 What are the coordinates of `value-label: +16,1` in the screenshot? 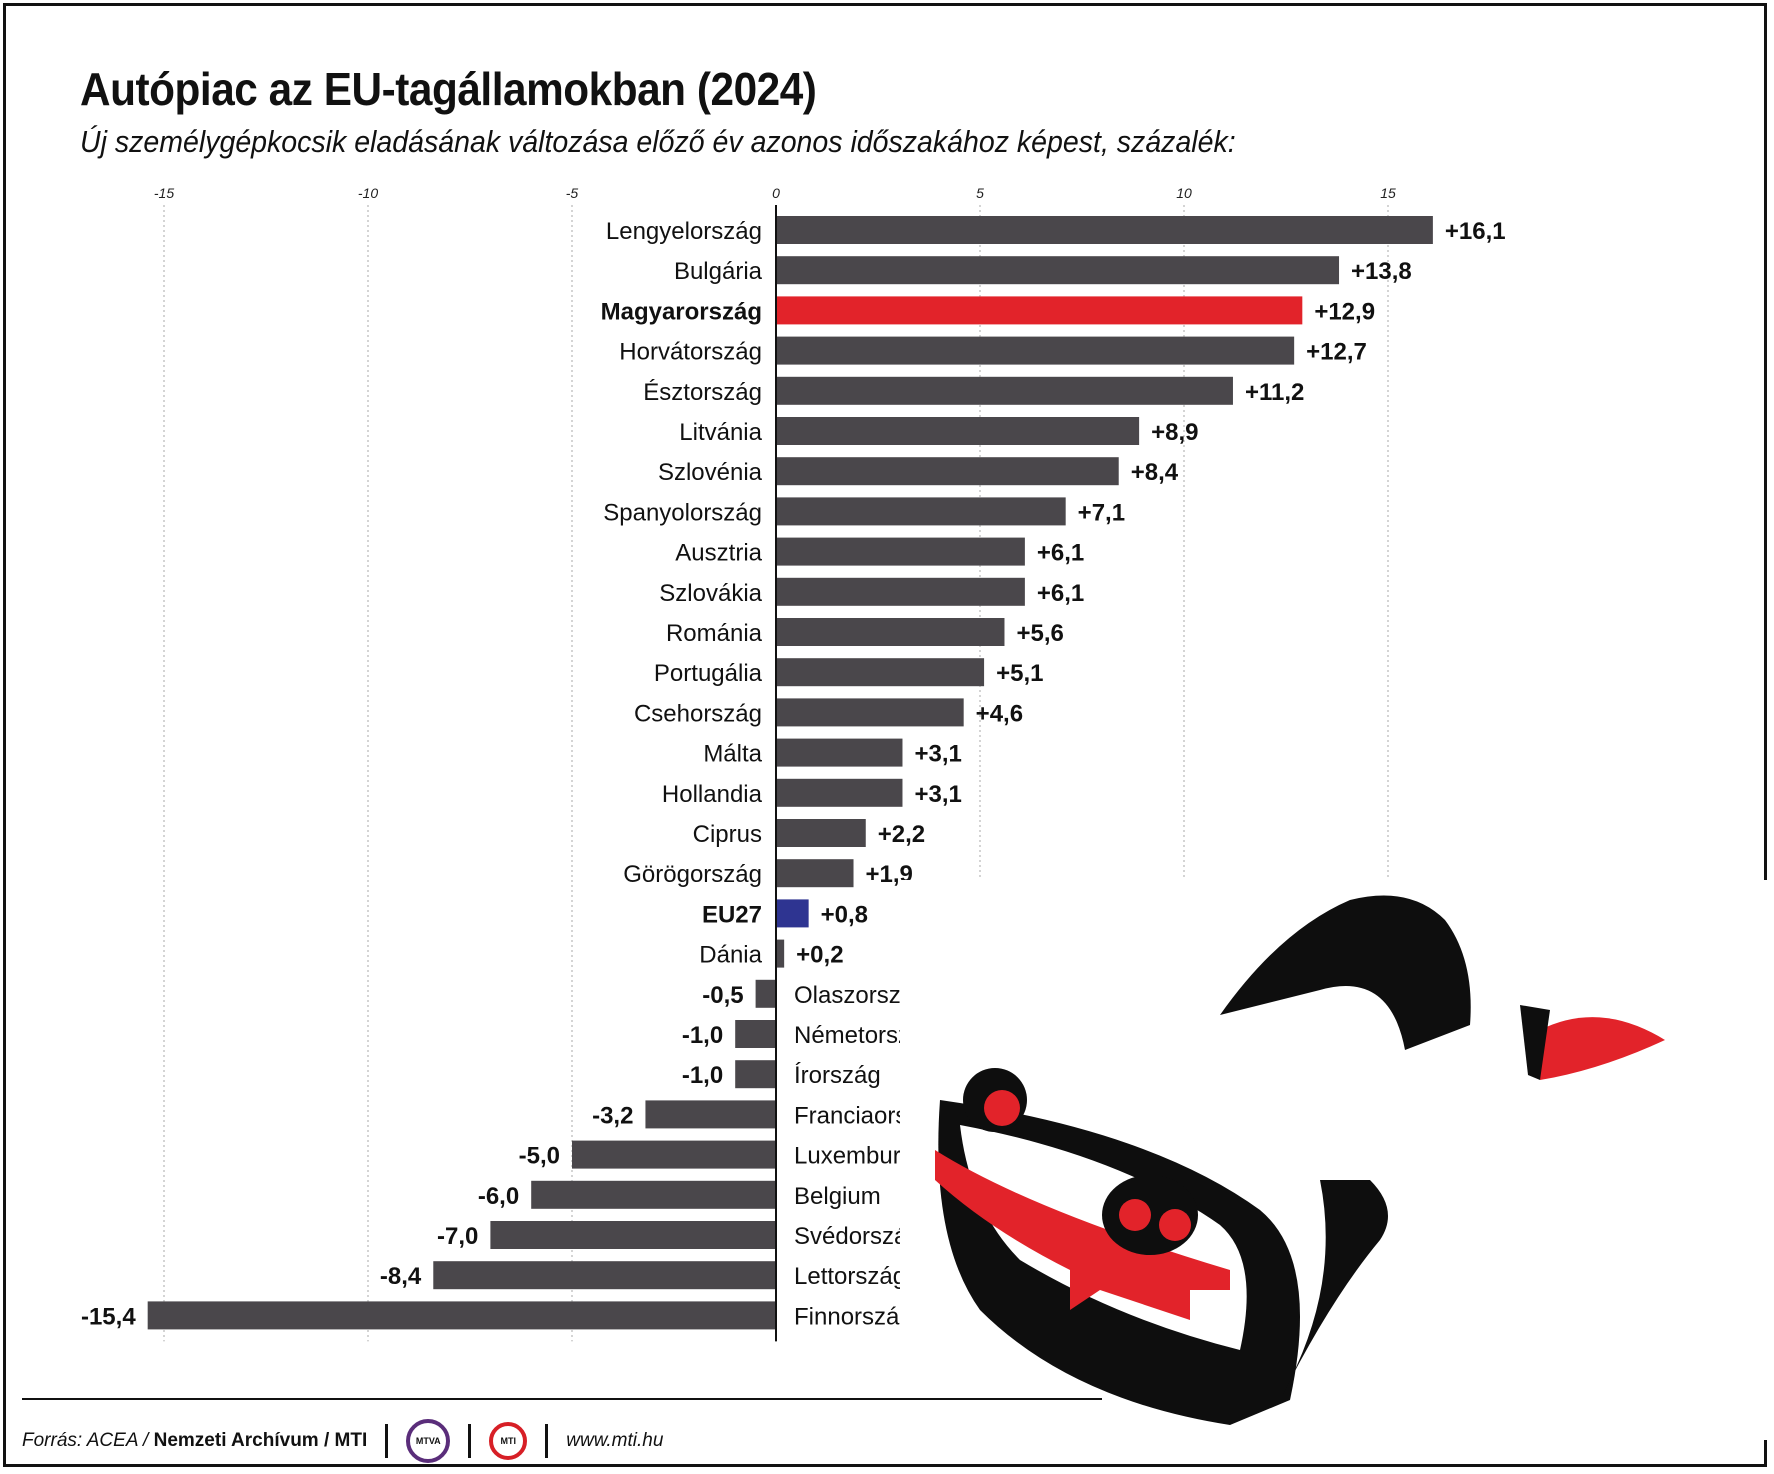 It's located at (1475, 231).